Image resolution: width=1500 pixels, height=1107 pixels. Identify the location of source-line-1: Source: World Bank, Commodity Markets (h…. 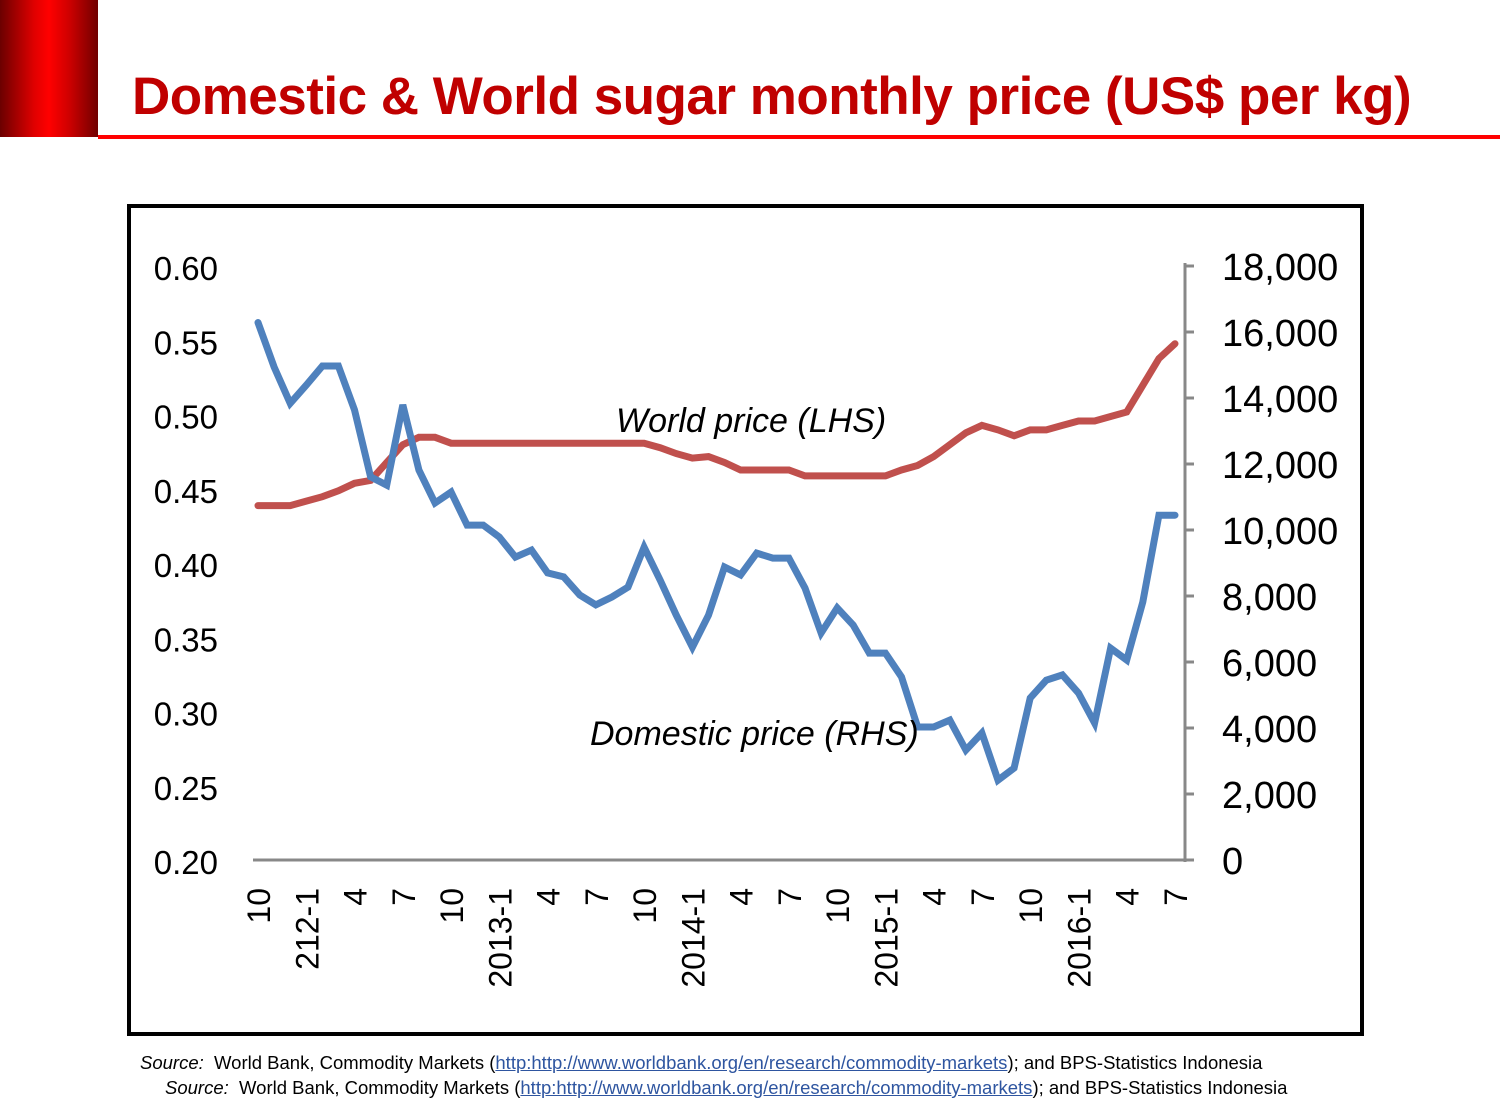
(701, 1063).